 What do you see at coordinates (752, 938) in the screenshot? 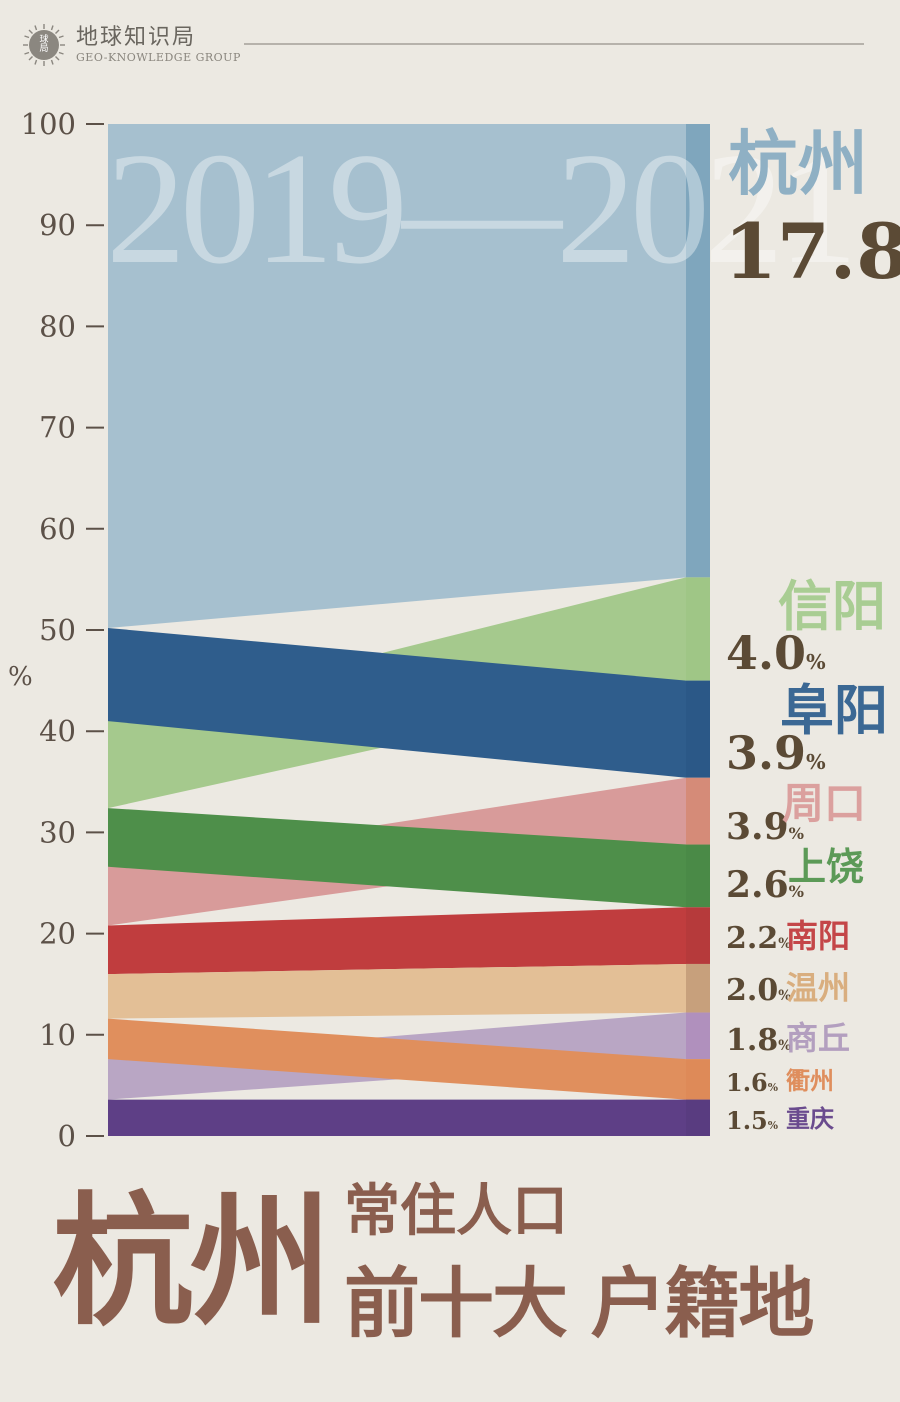
I see `value-number-5: 2.2` at bounding box center [752, 938].